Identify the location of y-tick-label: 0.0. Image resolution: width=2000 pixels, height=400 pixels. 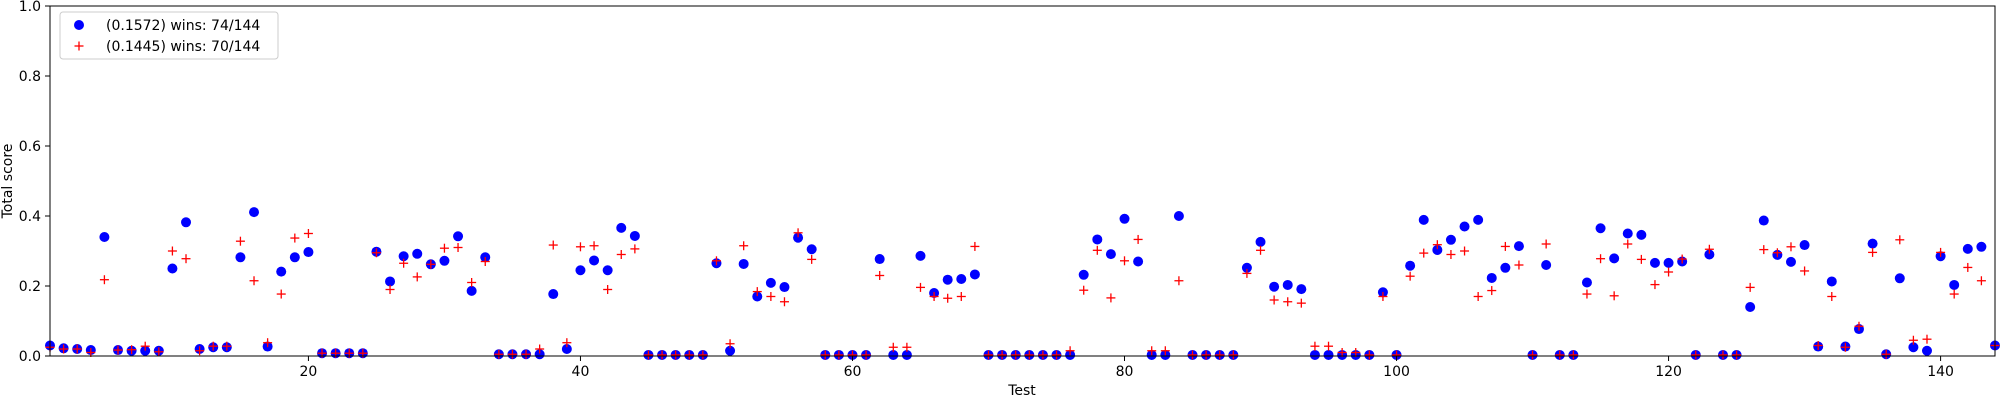
(30, 357).